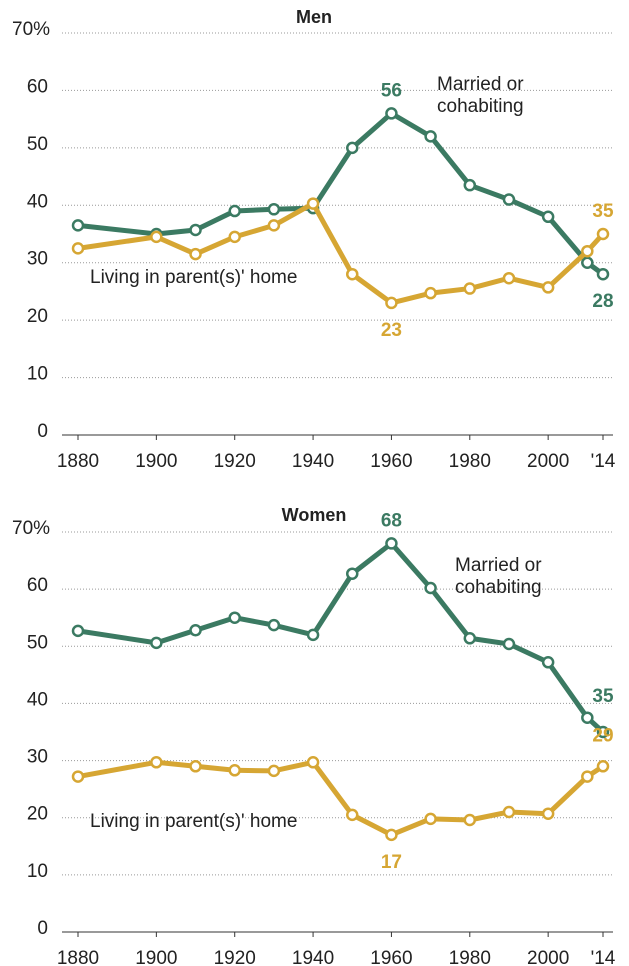 This screenshot has width=629, height=966. Describe the element at coordinates (391, 90) in the screenshot. I see `data-label: 56` at that location.